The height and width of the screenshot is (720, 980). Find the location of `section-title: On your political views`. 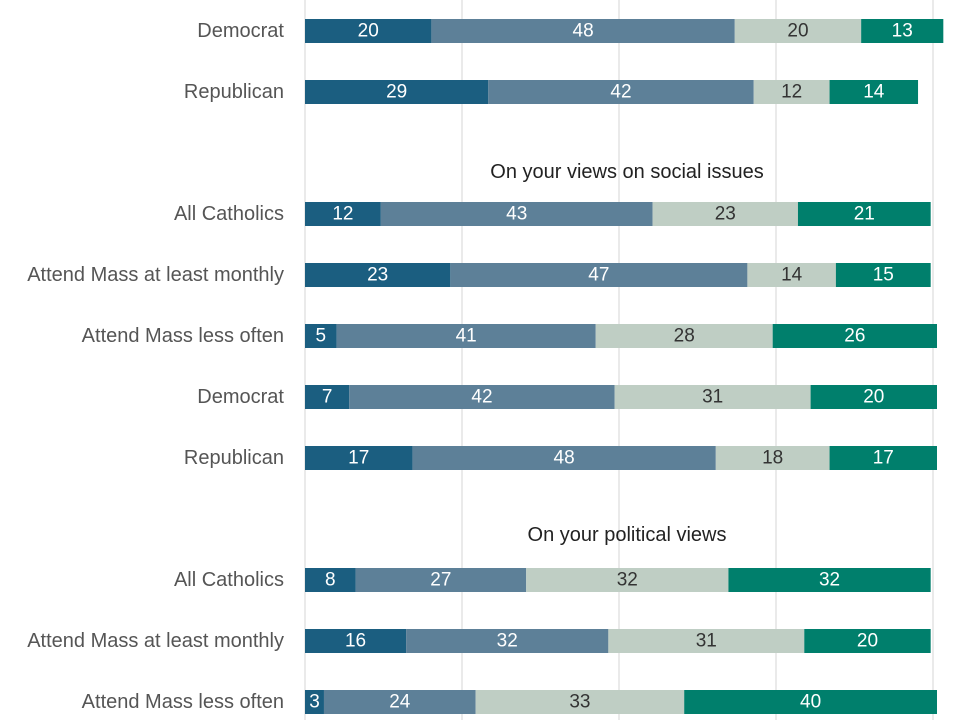

section-title: On your political views is located at coordinates (627, 535).